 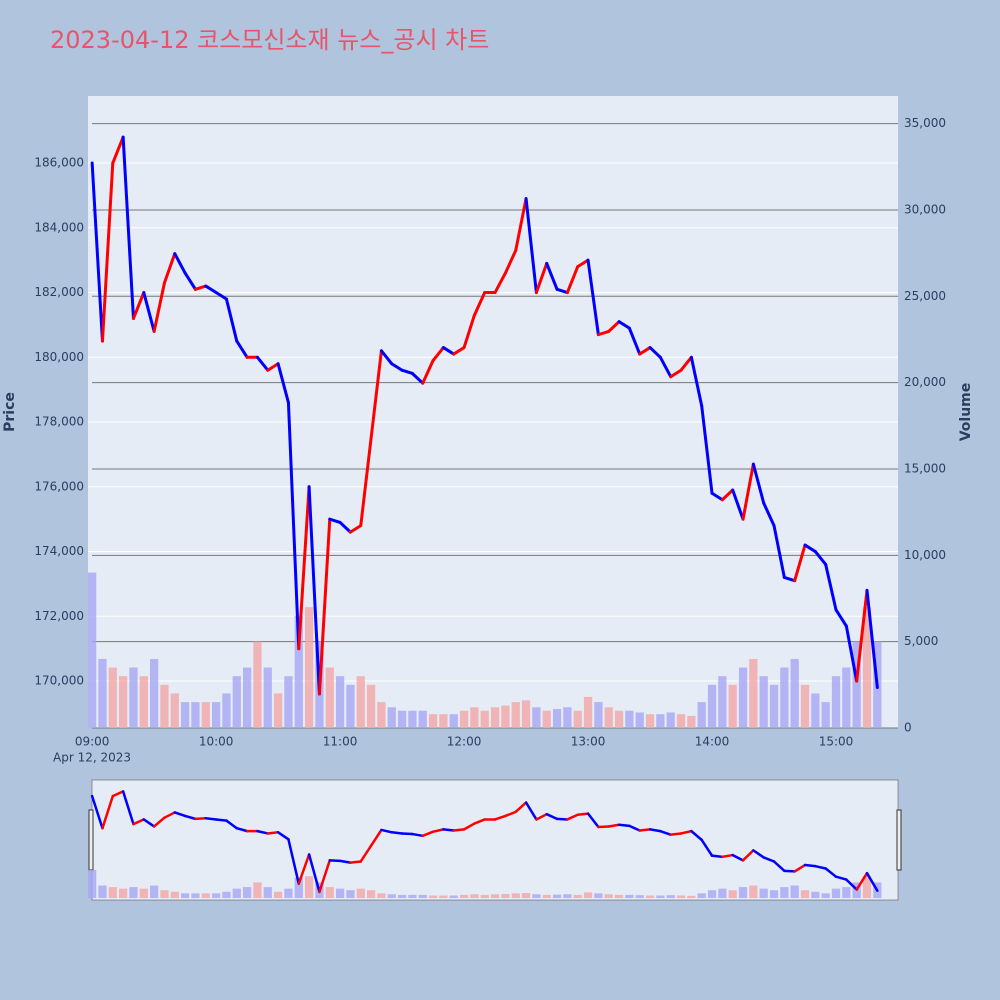 What do you see at coordinates (59, 292) in the screenshot?
I see `y-tick-label: 182,000` at bounding box center [59, 292].